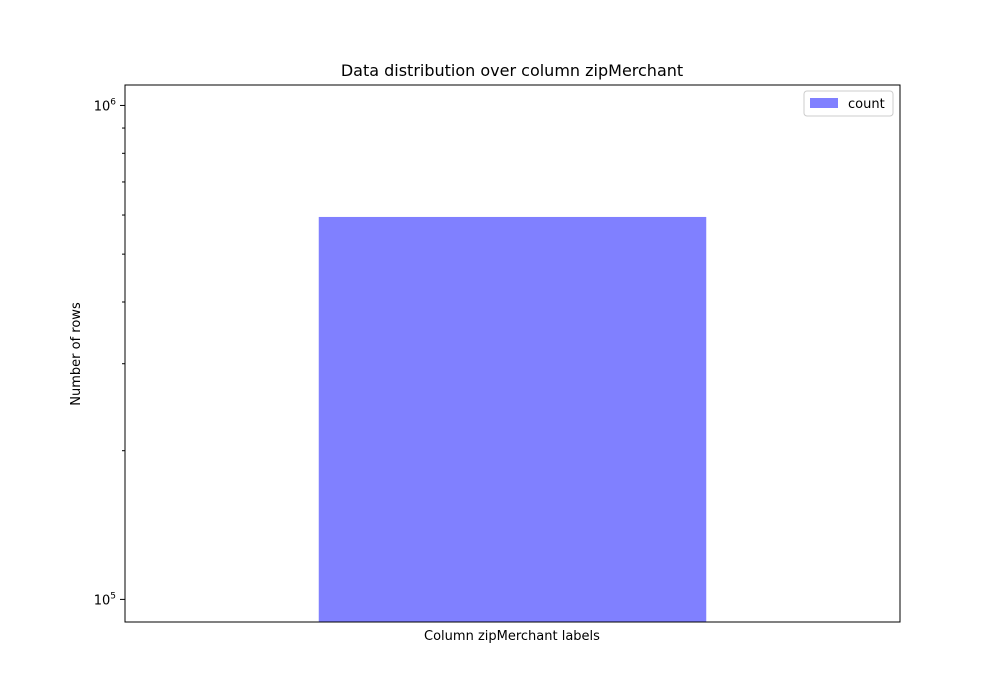 This screenshot has width=1000, height=700. What do you see at coordinates (105, 105) in the screenshot?
I see `y-tick-label-1: 106` at bounding box center [105, 105].